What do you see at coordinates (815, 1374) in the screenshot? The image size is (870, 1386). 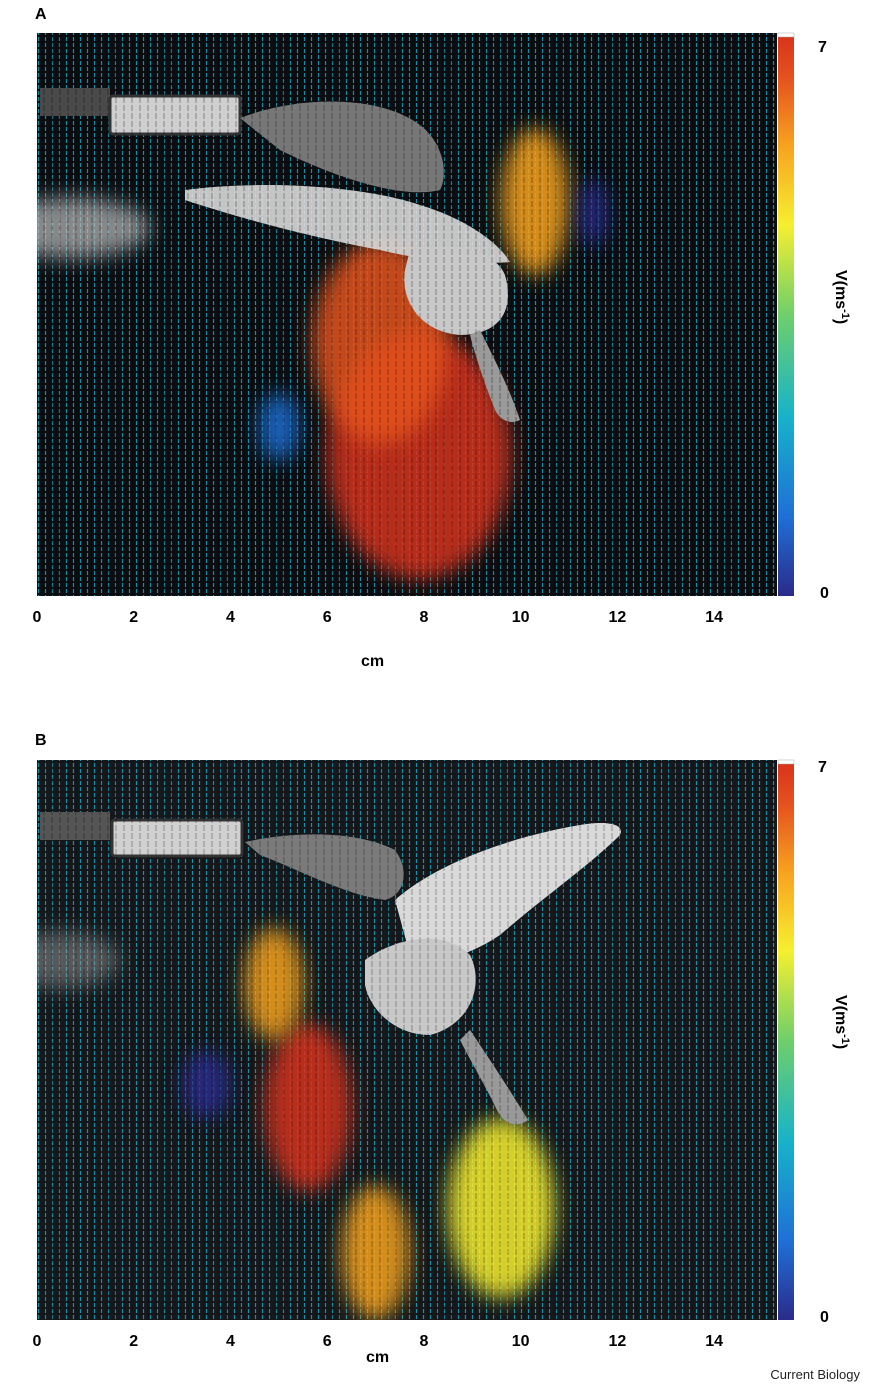 I see `figure-credit: Current Biology` at bounding box center [815, 1374].